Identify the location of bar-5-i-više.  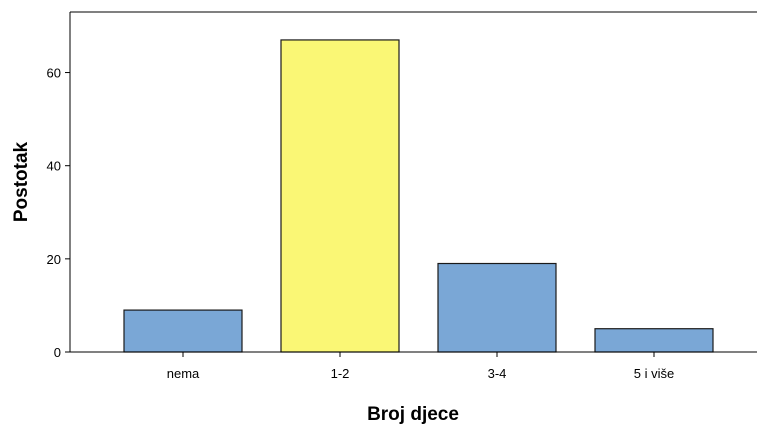
(654, 340).